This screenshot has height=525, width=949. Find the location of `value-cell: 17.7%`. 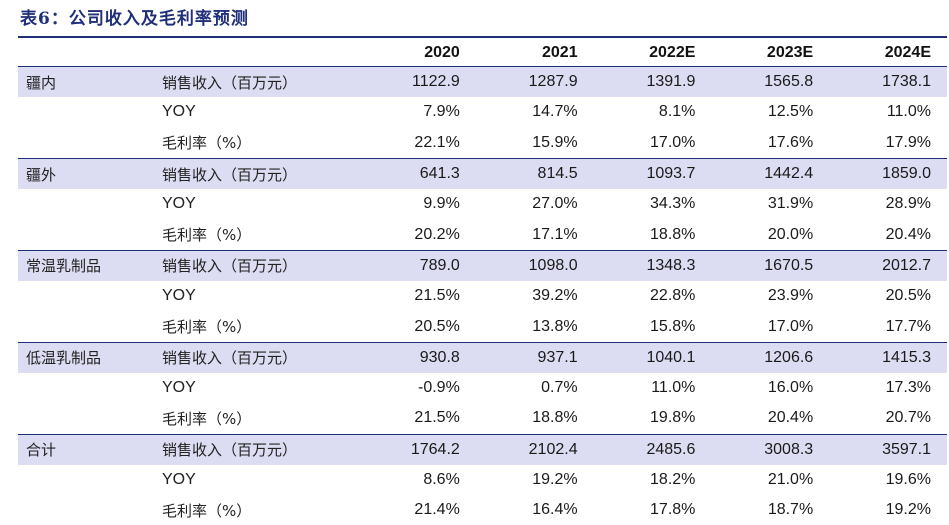

value-cell: 17.7% is located at coordinates (888, 326).